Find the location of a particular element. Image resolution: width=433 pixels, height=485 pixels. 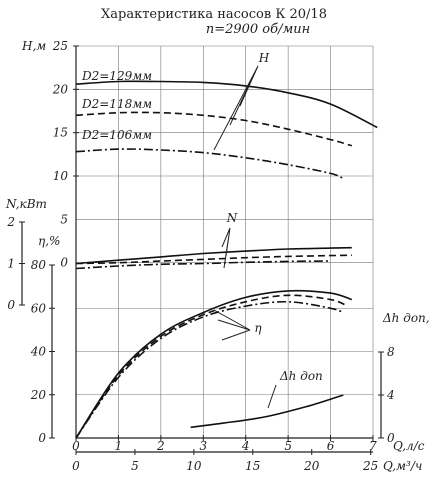

y-tick-label-npsh: 0 is located at coordinates (391, 438).